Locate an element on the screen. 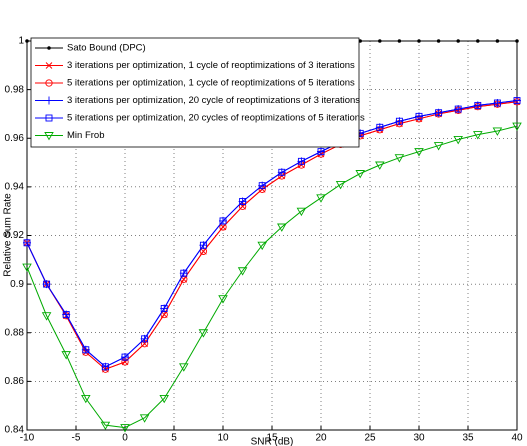 The width and height of the screenshot is (527, 446). y-tick-label: 0.88 is located at coordinates (15, 332).